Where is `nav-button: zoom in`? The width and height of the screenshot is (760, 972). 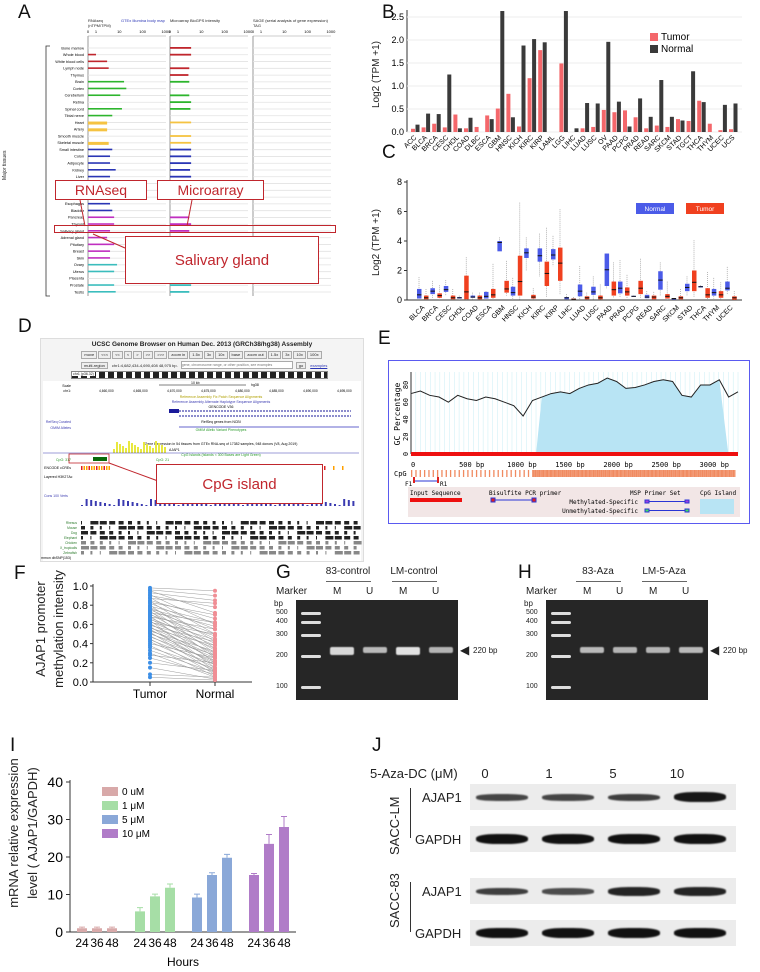
nav-button: zoom in is located at coordinates (178, 355).